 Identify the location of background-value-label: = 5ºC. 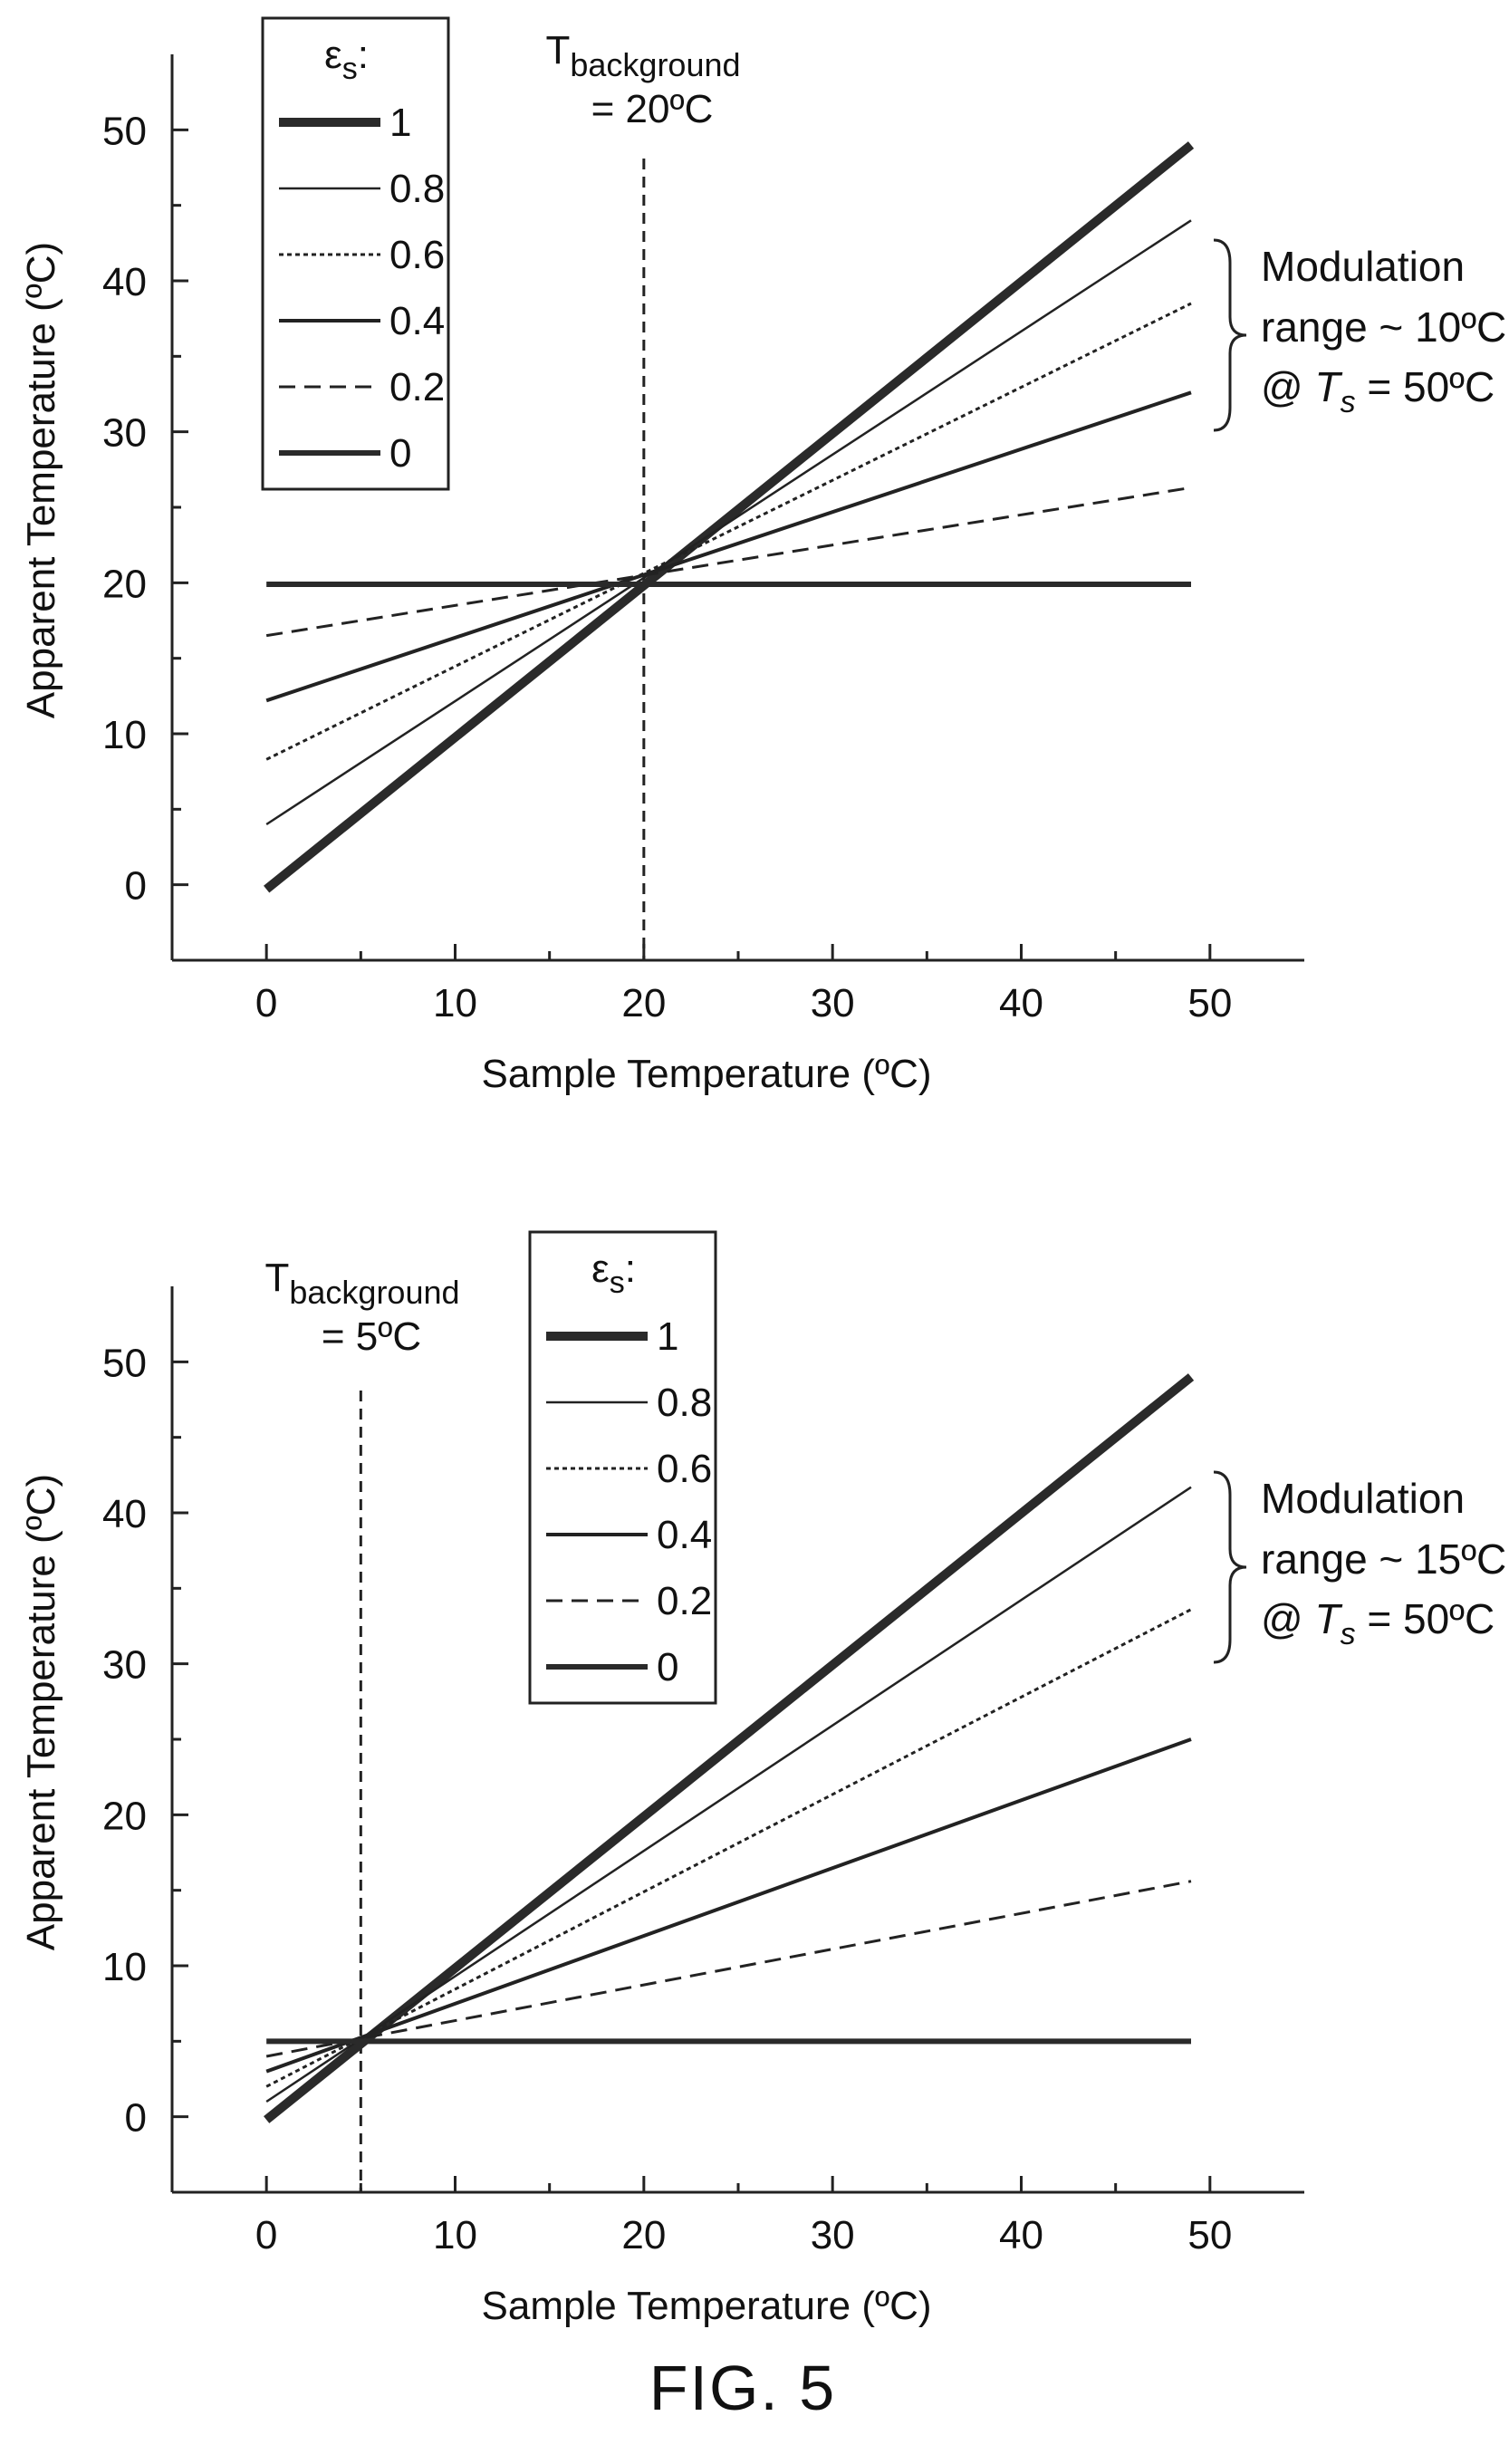
(371, 1336).